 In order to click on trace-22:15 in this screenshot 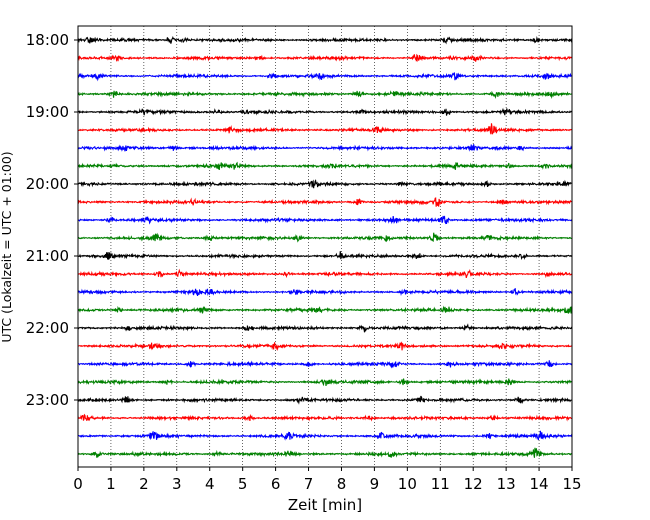, I will do `click(325, 346)`.